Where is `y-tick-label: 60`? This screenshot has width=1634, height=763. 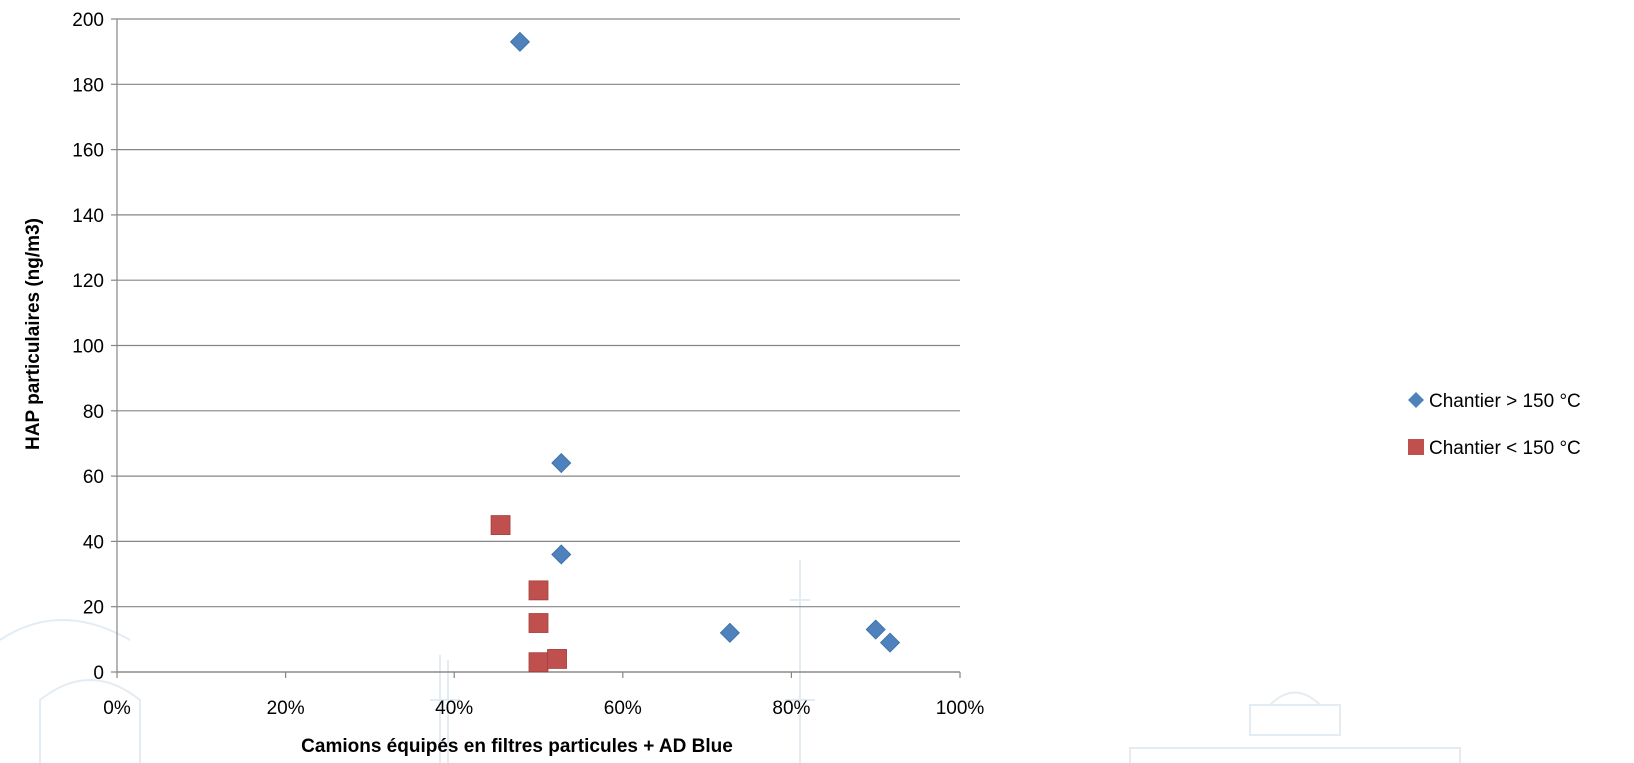
y-tick-label: 60 is located at coordinates (93, 477).